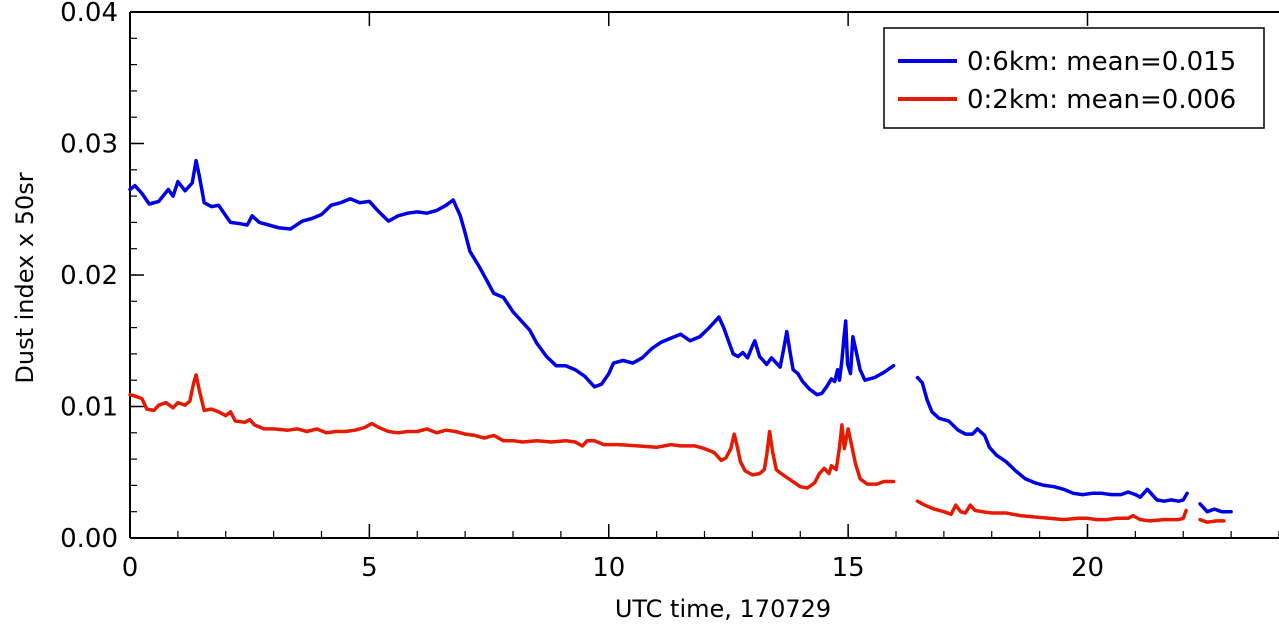 The image size is (1279, 631). I want to click on y-tick-label: 0.00, so click(89, 539).